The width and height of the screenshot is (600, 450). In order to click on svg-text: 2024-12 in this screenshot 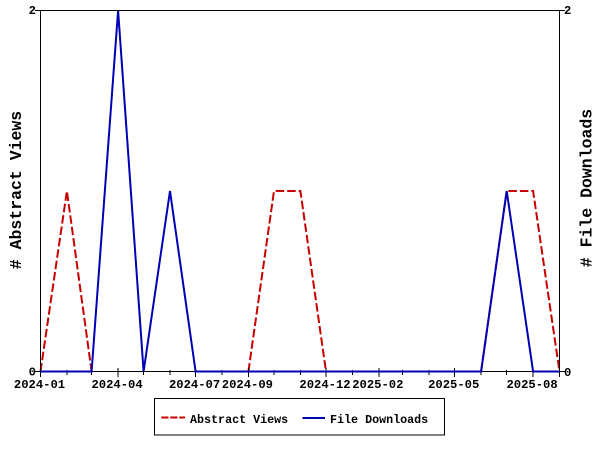, I will do `click(324, 385)`.